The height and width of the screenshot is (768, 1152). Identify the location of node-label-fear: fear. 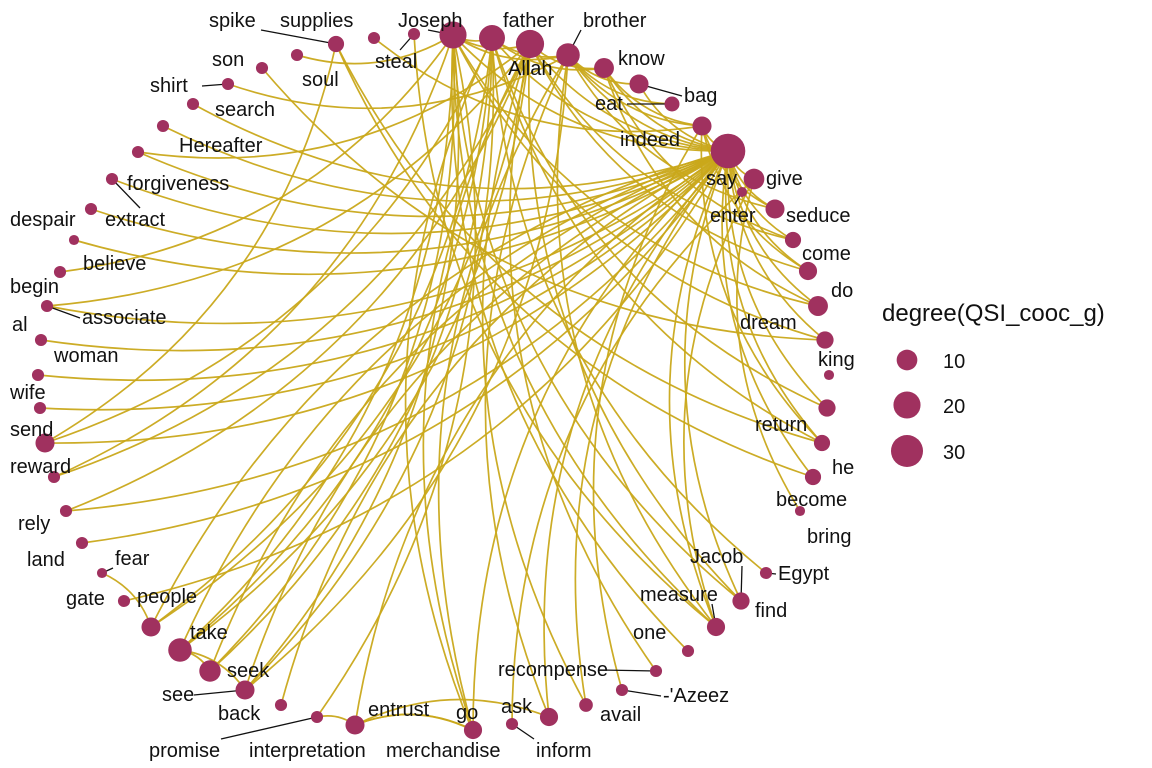
(132, 559).